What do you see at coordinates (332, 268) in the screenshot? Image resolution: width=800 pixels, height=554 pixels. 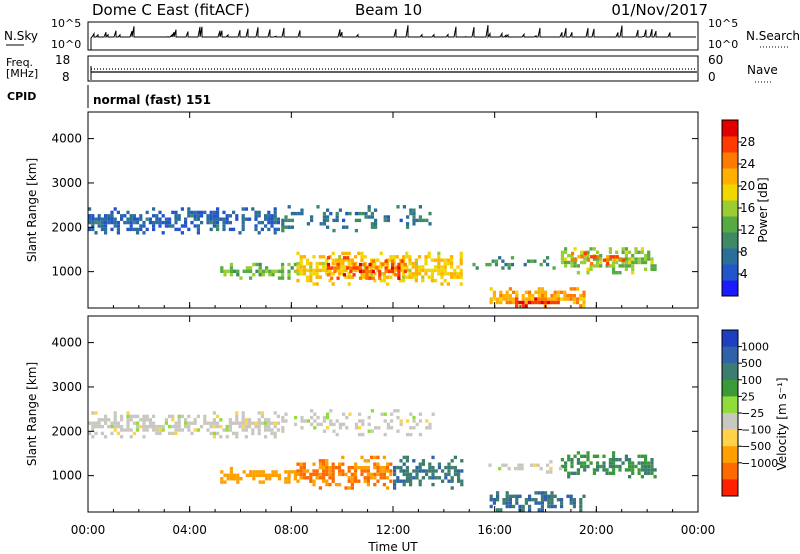 I see `power-cell-r4` at bounding box center [332, 268].